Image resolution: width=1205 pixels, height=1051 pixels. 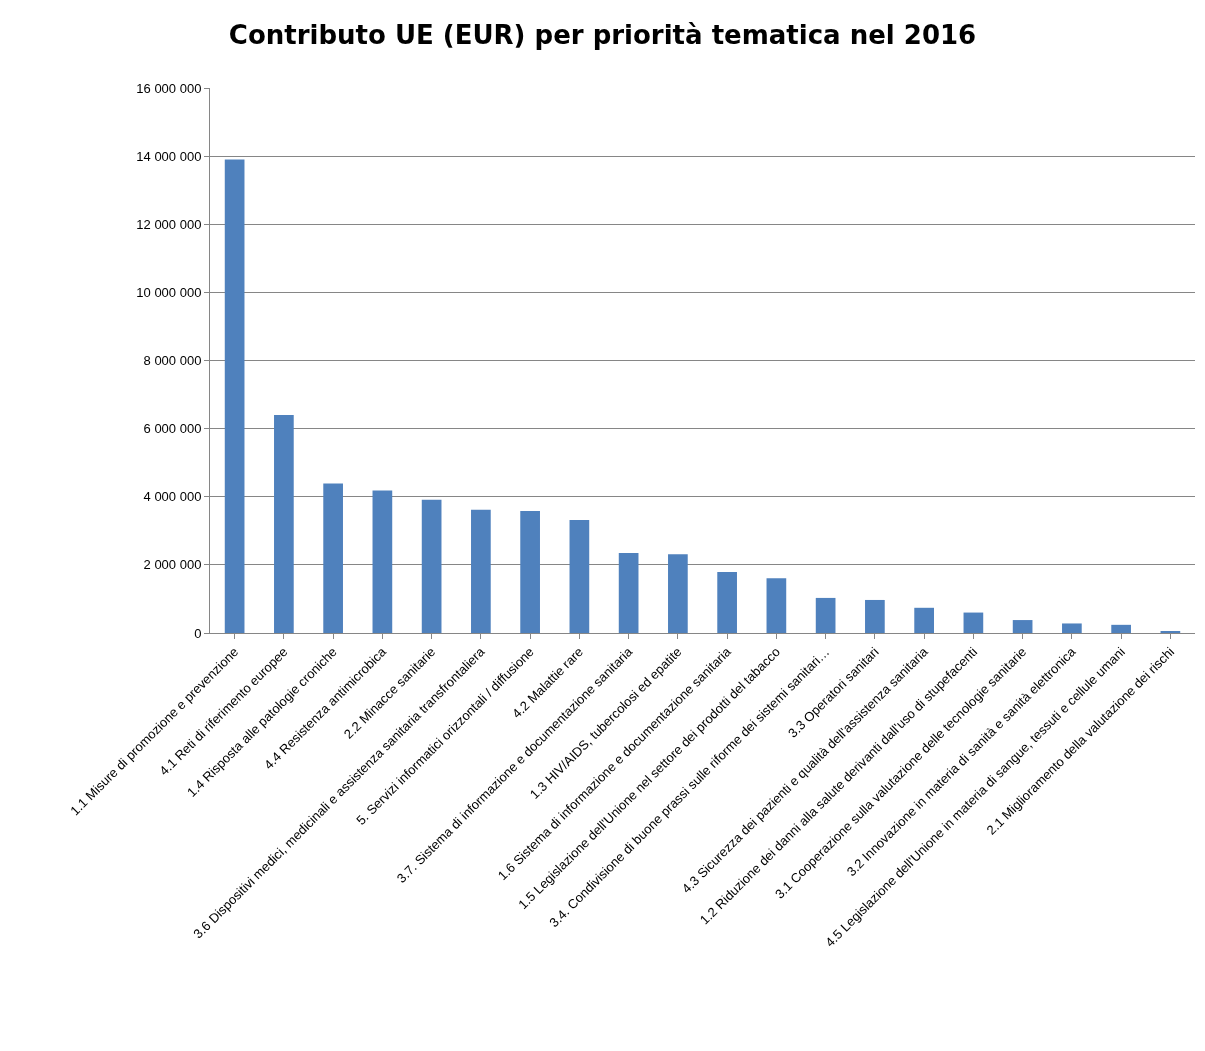 What do you see at coordinates (169, 224) in the screenshot?
I see `y-tick-label: 12 000 000` at bounding box center [169, 224].